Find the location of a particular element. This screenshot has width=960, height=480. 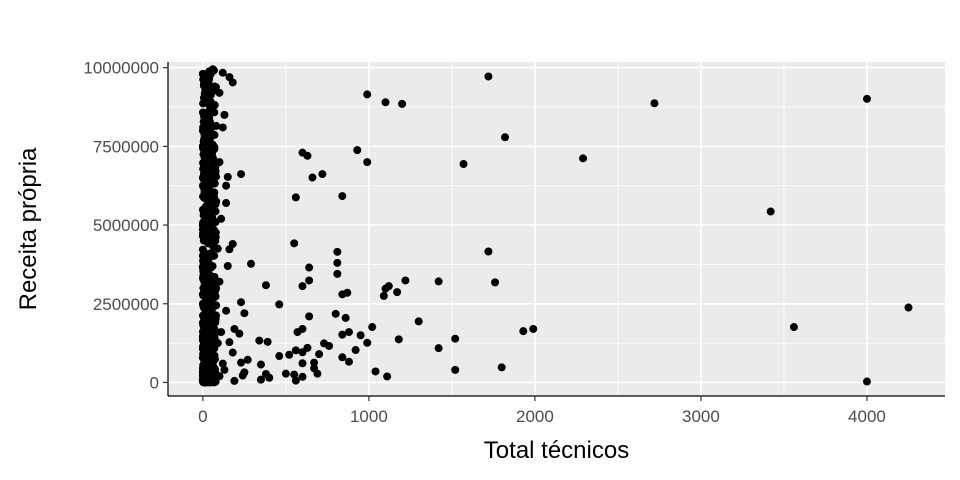

x-tick-label: 2000 is located at coordinates (535, 416).